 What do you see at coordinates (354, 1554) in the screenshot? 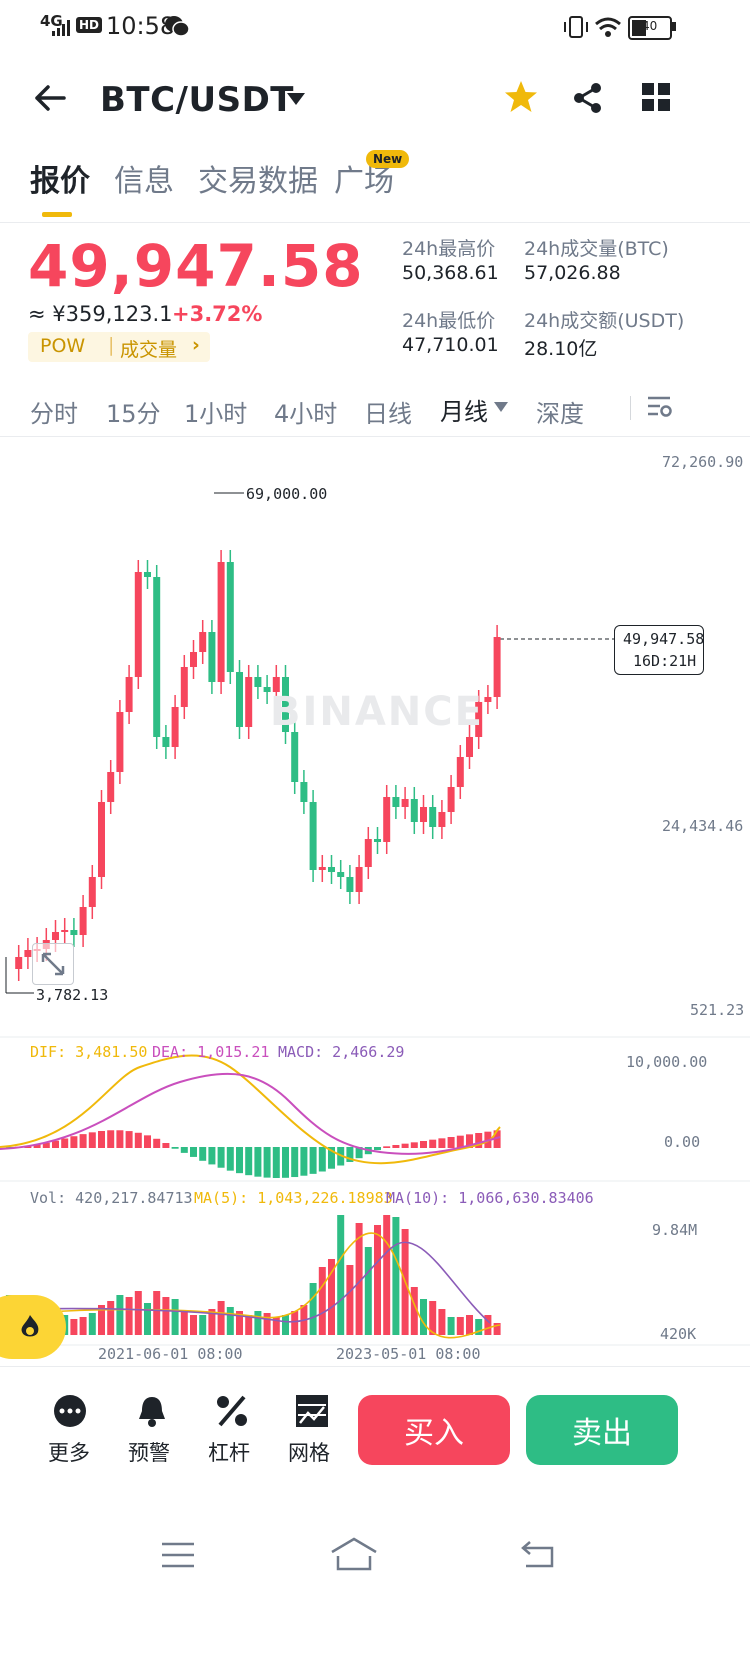
I see `home-icon` at bounding box center [354, 1554].